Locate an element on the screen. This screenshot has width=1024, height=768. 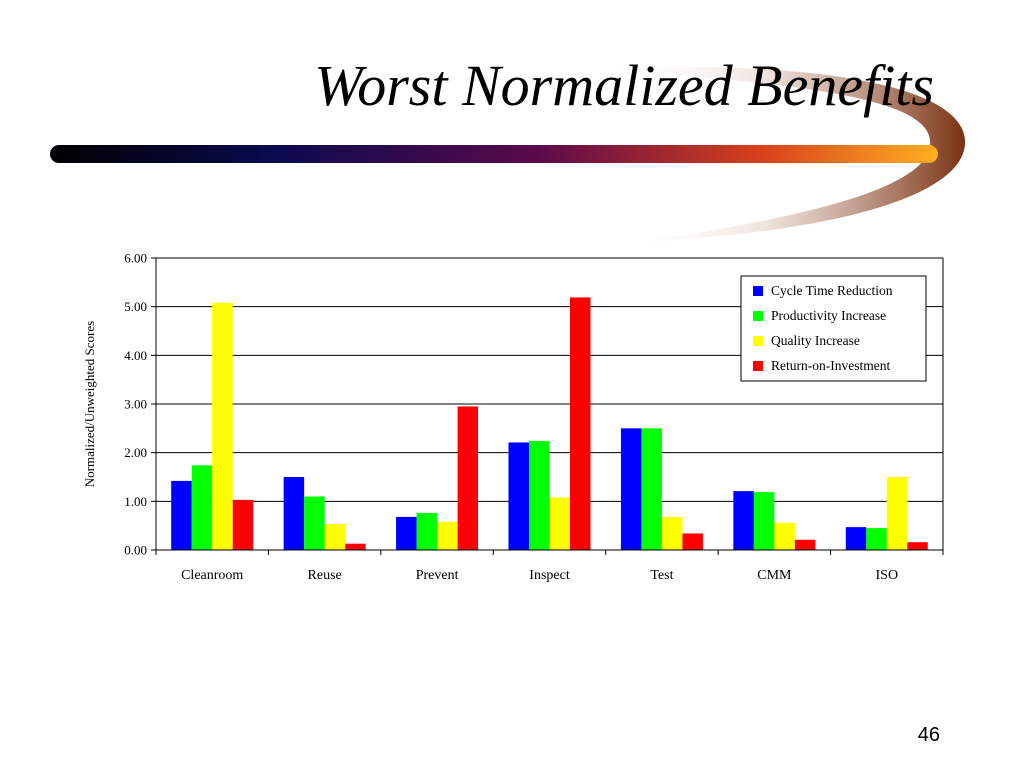
legend-label-roi: Return-on-Investment is located at coordinates (830, 365).